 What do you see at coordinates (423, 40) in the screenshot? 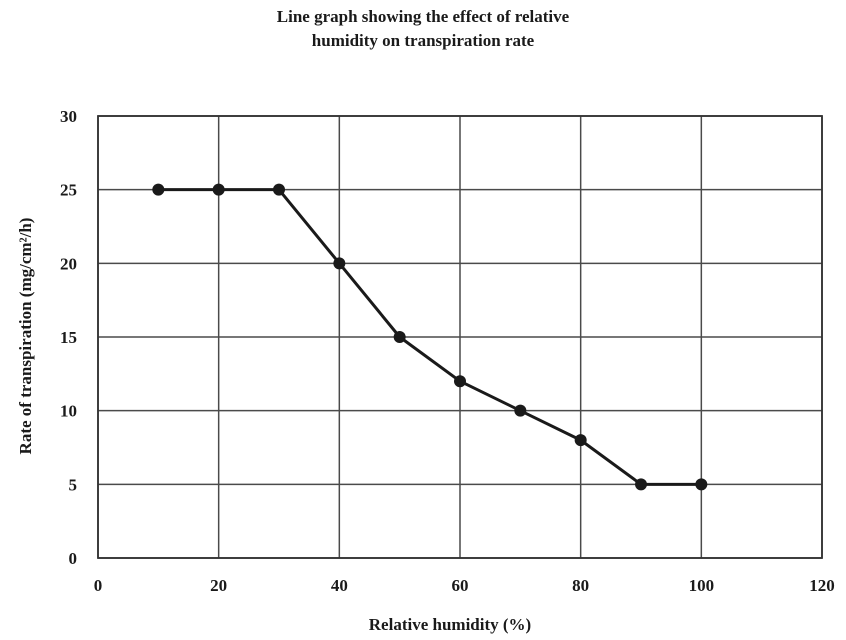
I see `chart-title-line-2: humidity on transpiration rate` at bounding box center [423, 40].